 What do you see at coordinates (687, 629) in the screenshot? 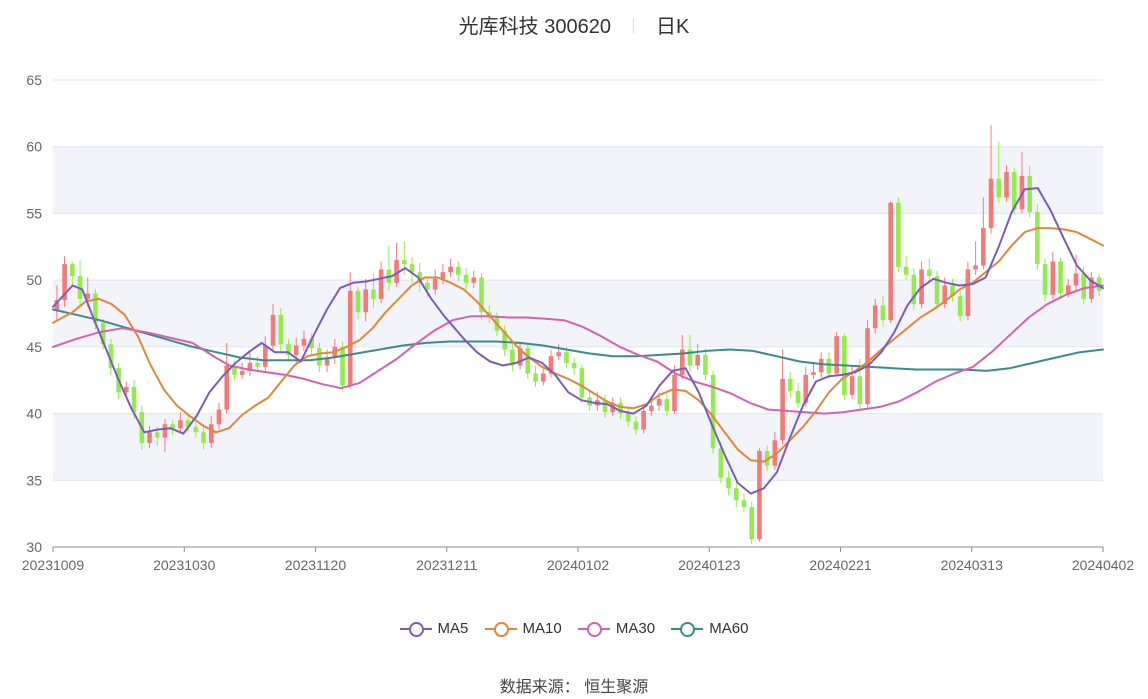
I see `legend-ma60-icon` at bounding box center [687, 629].